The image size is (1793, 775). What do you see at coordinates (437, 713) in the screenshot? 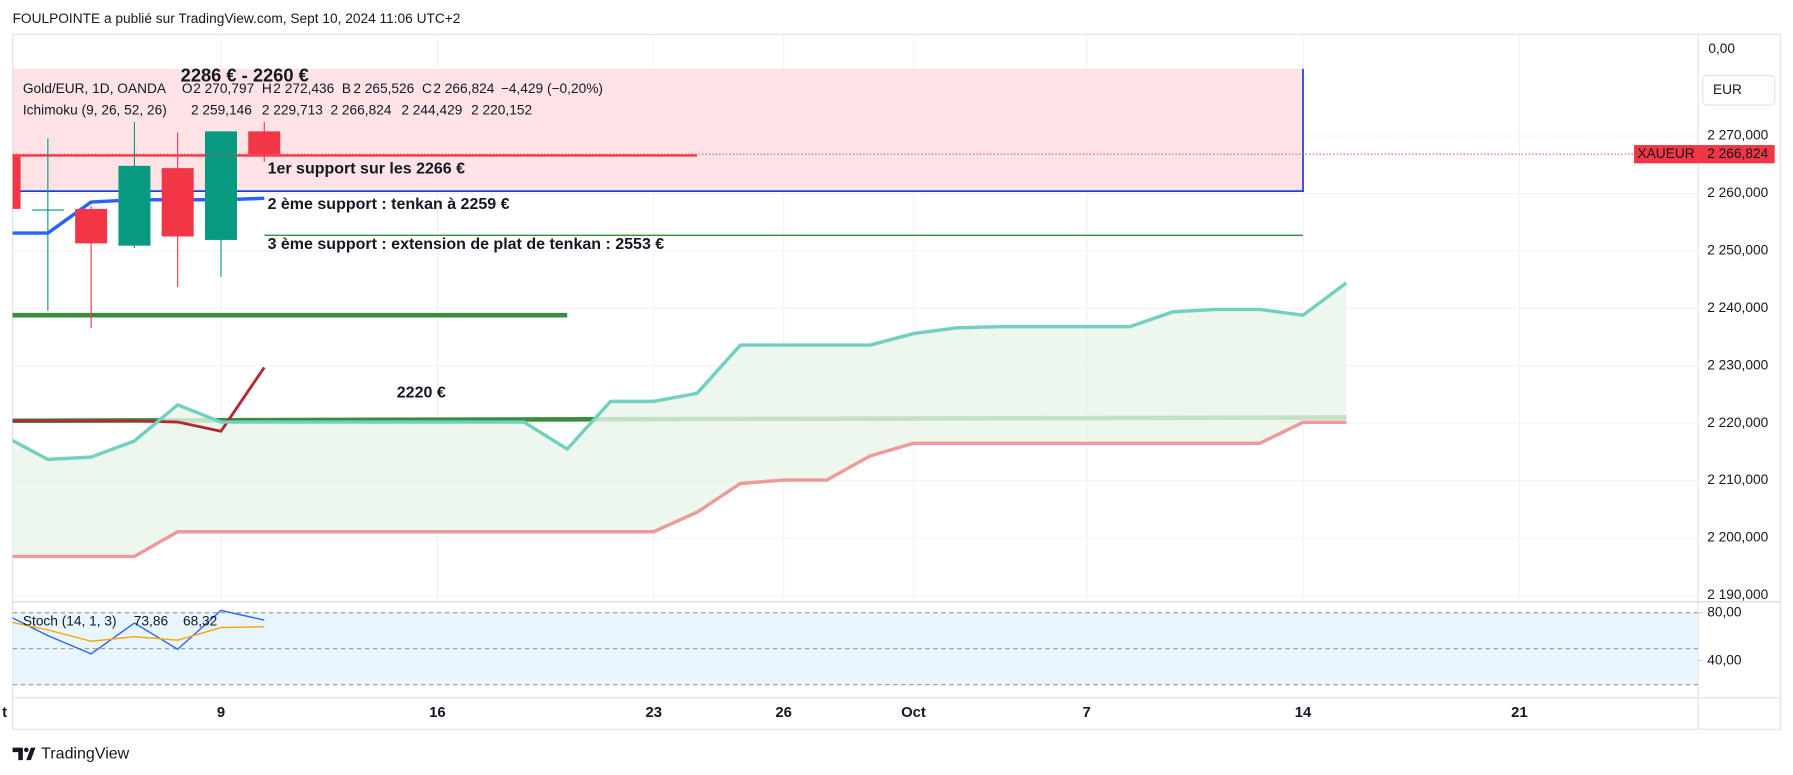
I see `x-tick-label: 16` at bounding box center [437, 713].